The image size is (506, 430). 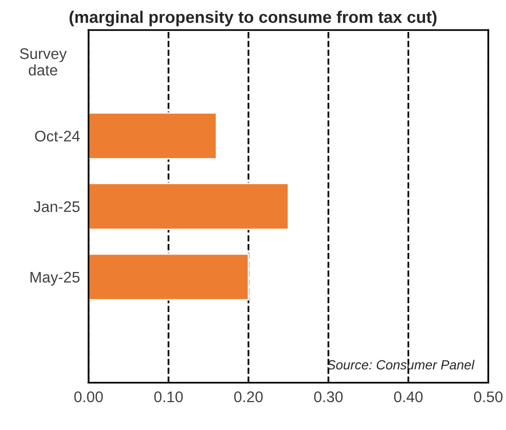 I want to click on x-tick-label: 0.50, so click(x=488, y=396).